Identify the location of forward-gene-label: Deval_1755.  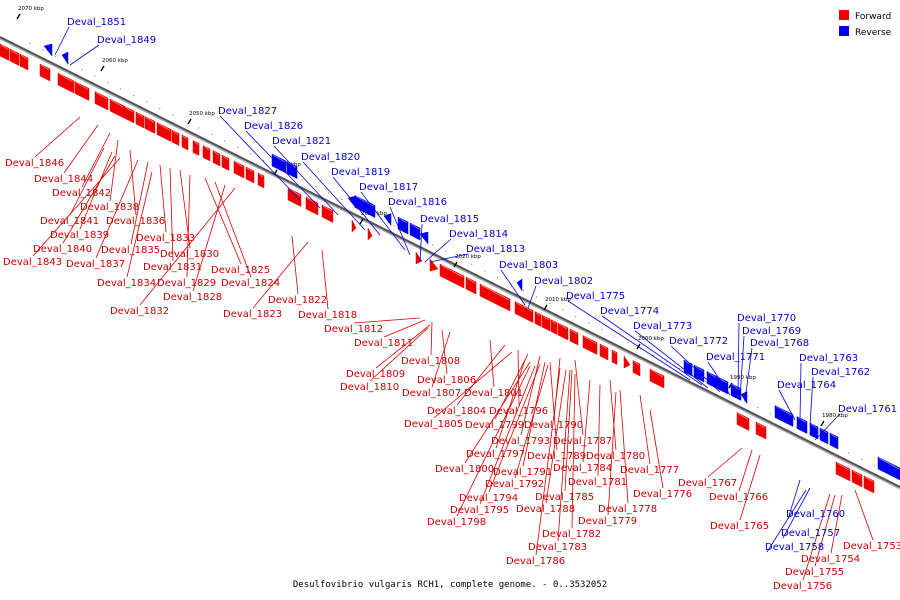
(814, 572).